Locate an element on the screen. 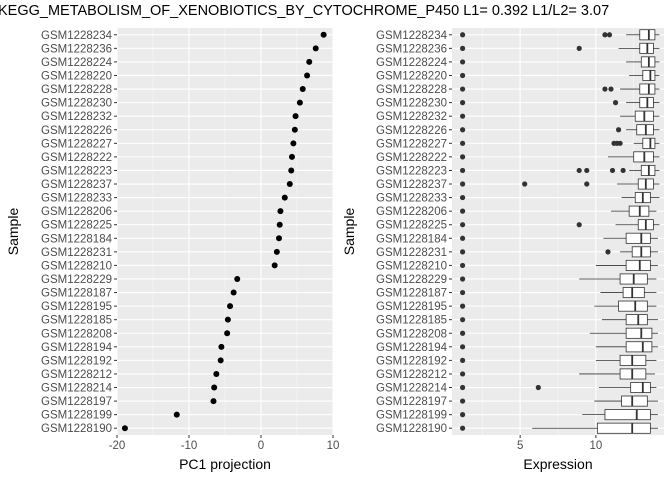 This screenshot has height=485, width=672. sample-label-gsm1228185: GSM1228185 is located at coordinates (76, 321).